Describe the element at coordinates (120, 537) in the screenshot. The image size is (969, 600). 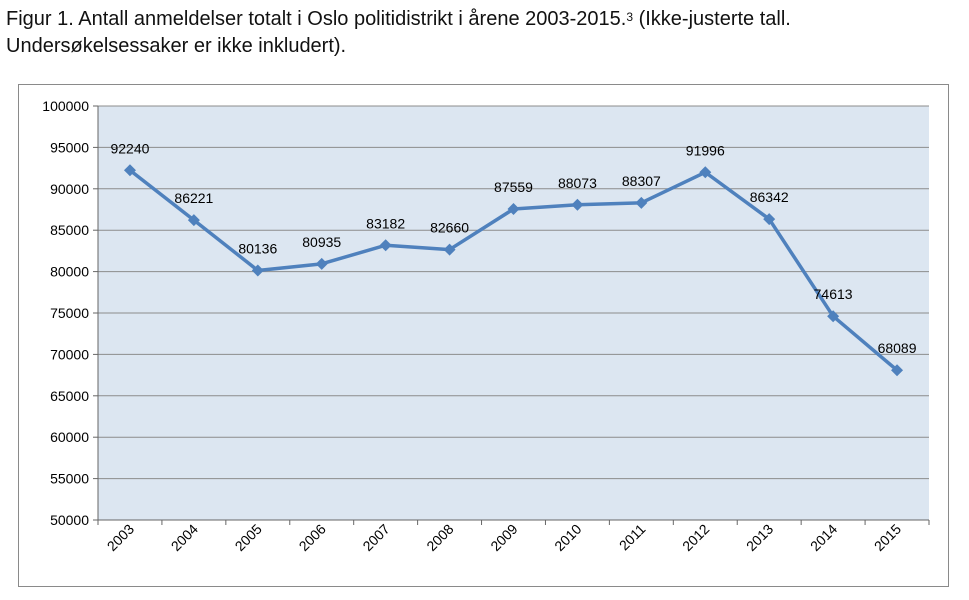
I see `x-tick-label: 2003` at that location.